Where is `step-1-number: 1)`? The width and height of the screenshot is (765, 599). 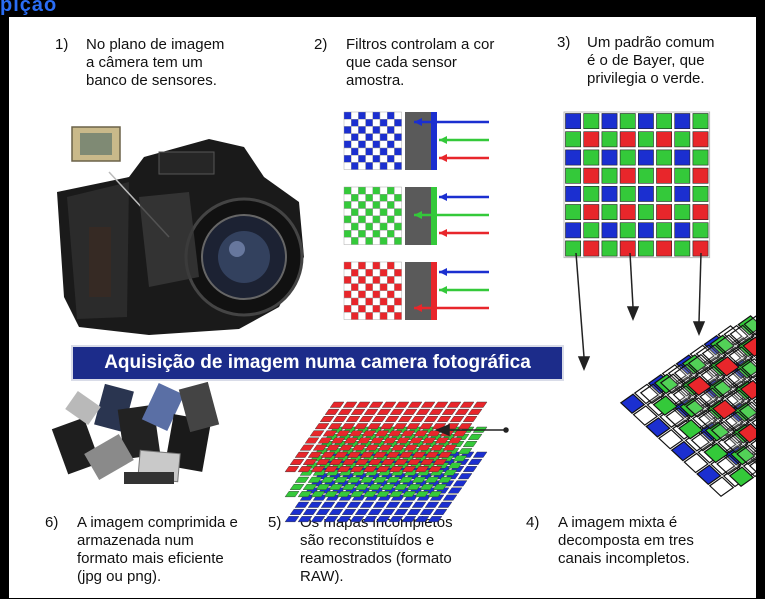 step-1-number: 1) is located at coordinates (62, 44).